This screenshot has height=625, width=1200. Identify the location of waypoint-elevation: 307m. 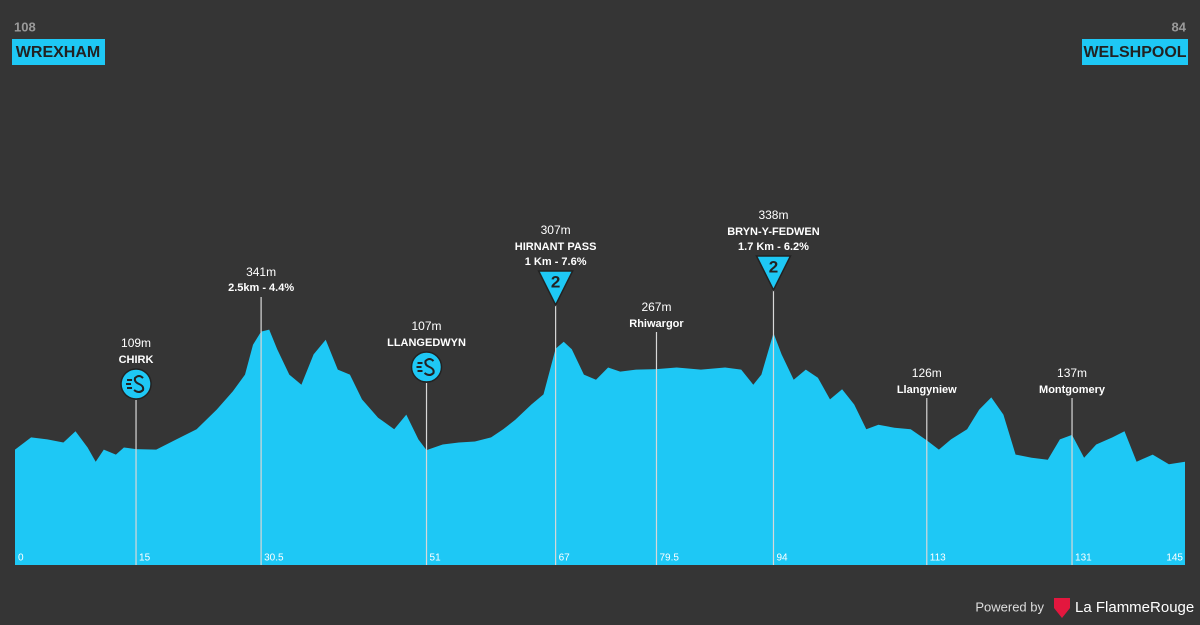
(556, 230).